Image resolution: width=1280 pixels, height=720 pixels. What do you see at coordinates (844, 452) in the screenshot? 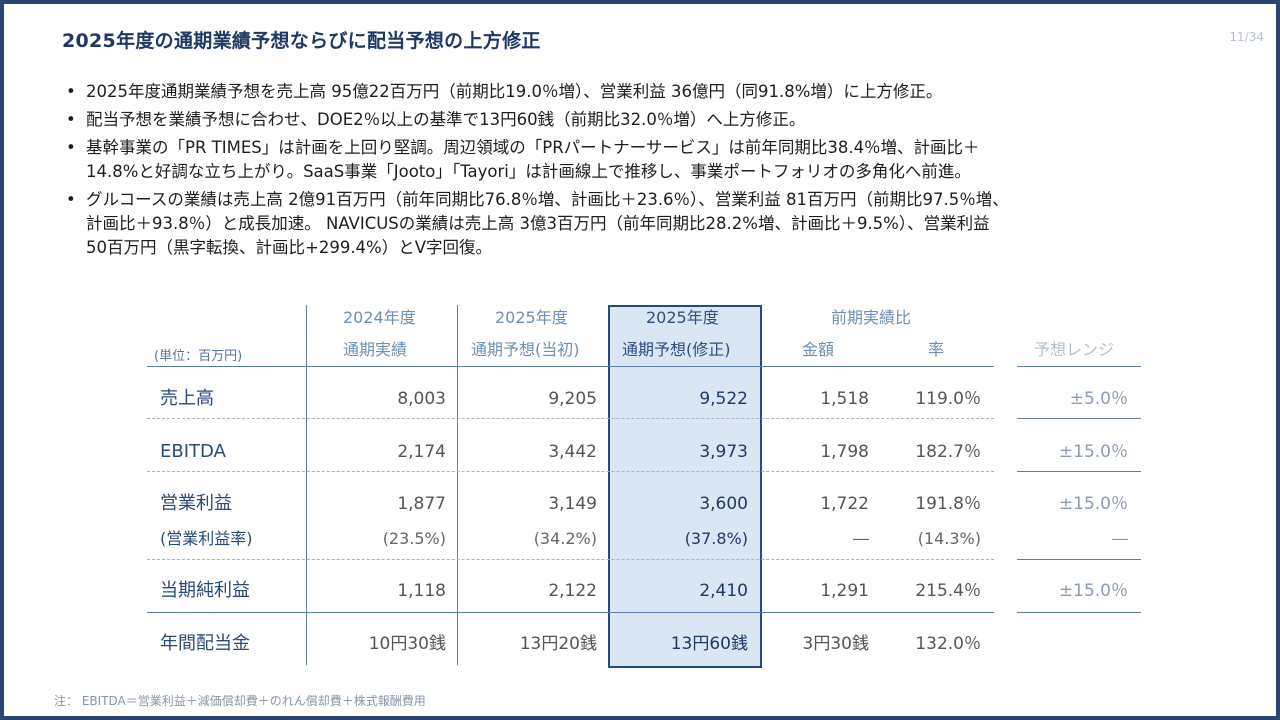
I see `cell-ebitda-amount: 1,798` at bounding box center [844, 452].